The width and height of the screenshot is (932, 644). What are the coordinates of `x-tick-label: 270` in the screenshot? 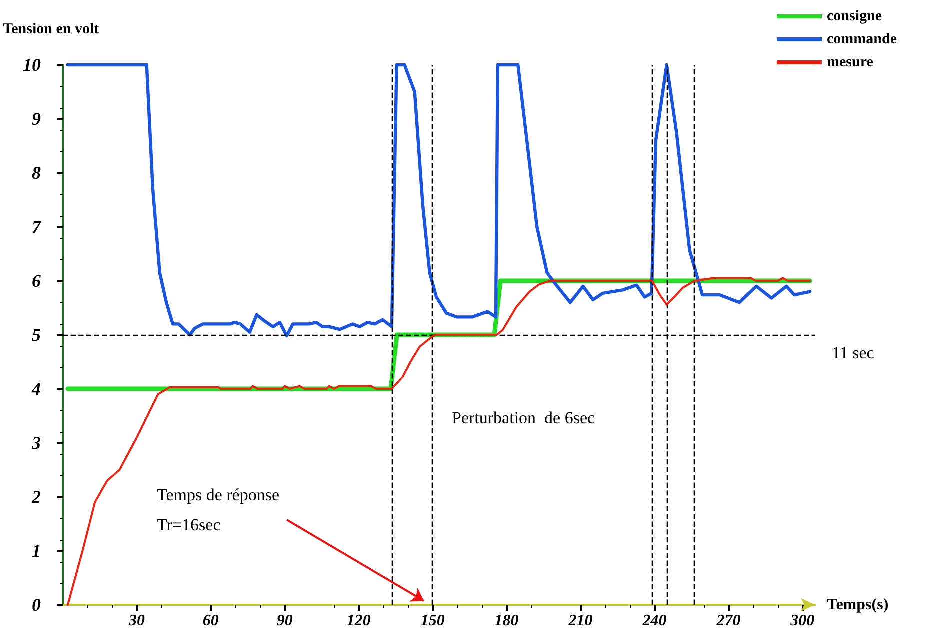 It's located at (728, 621).